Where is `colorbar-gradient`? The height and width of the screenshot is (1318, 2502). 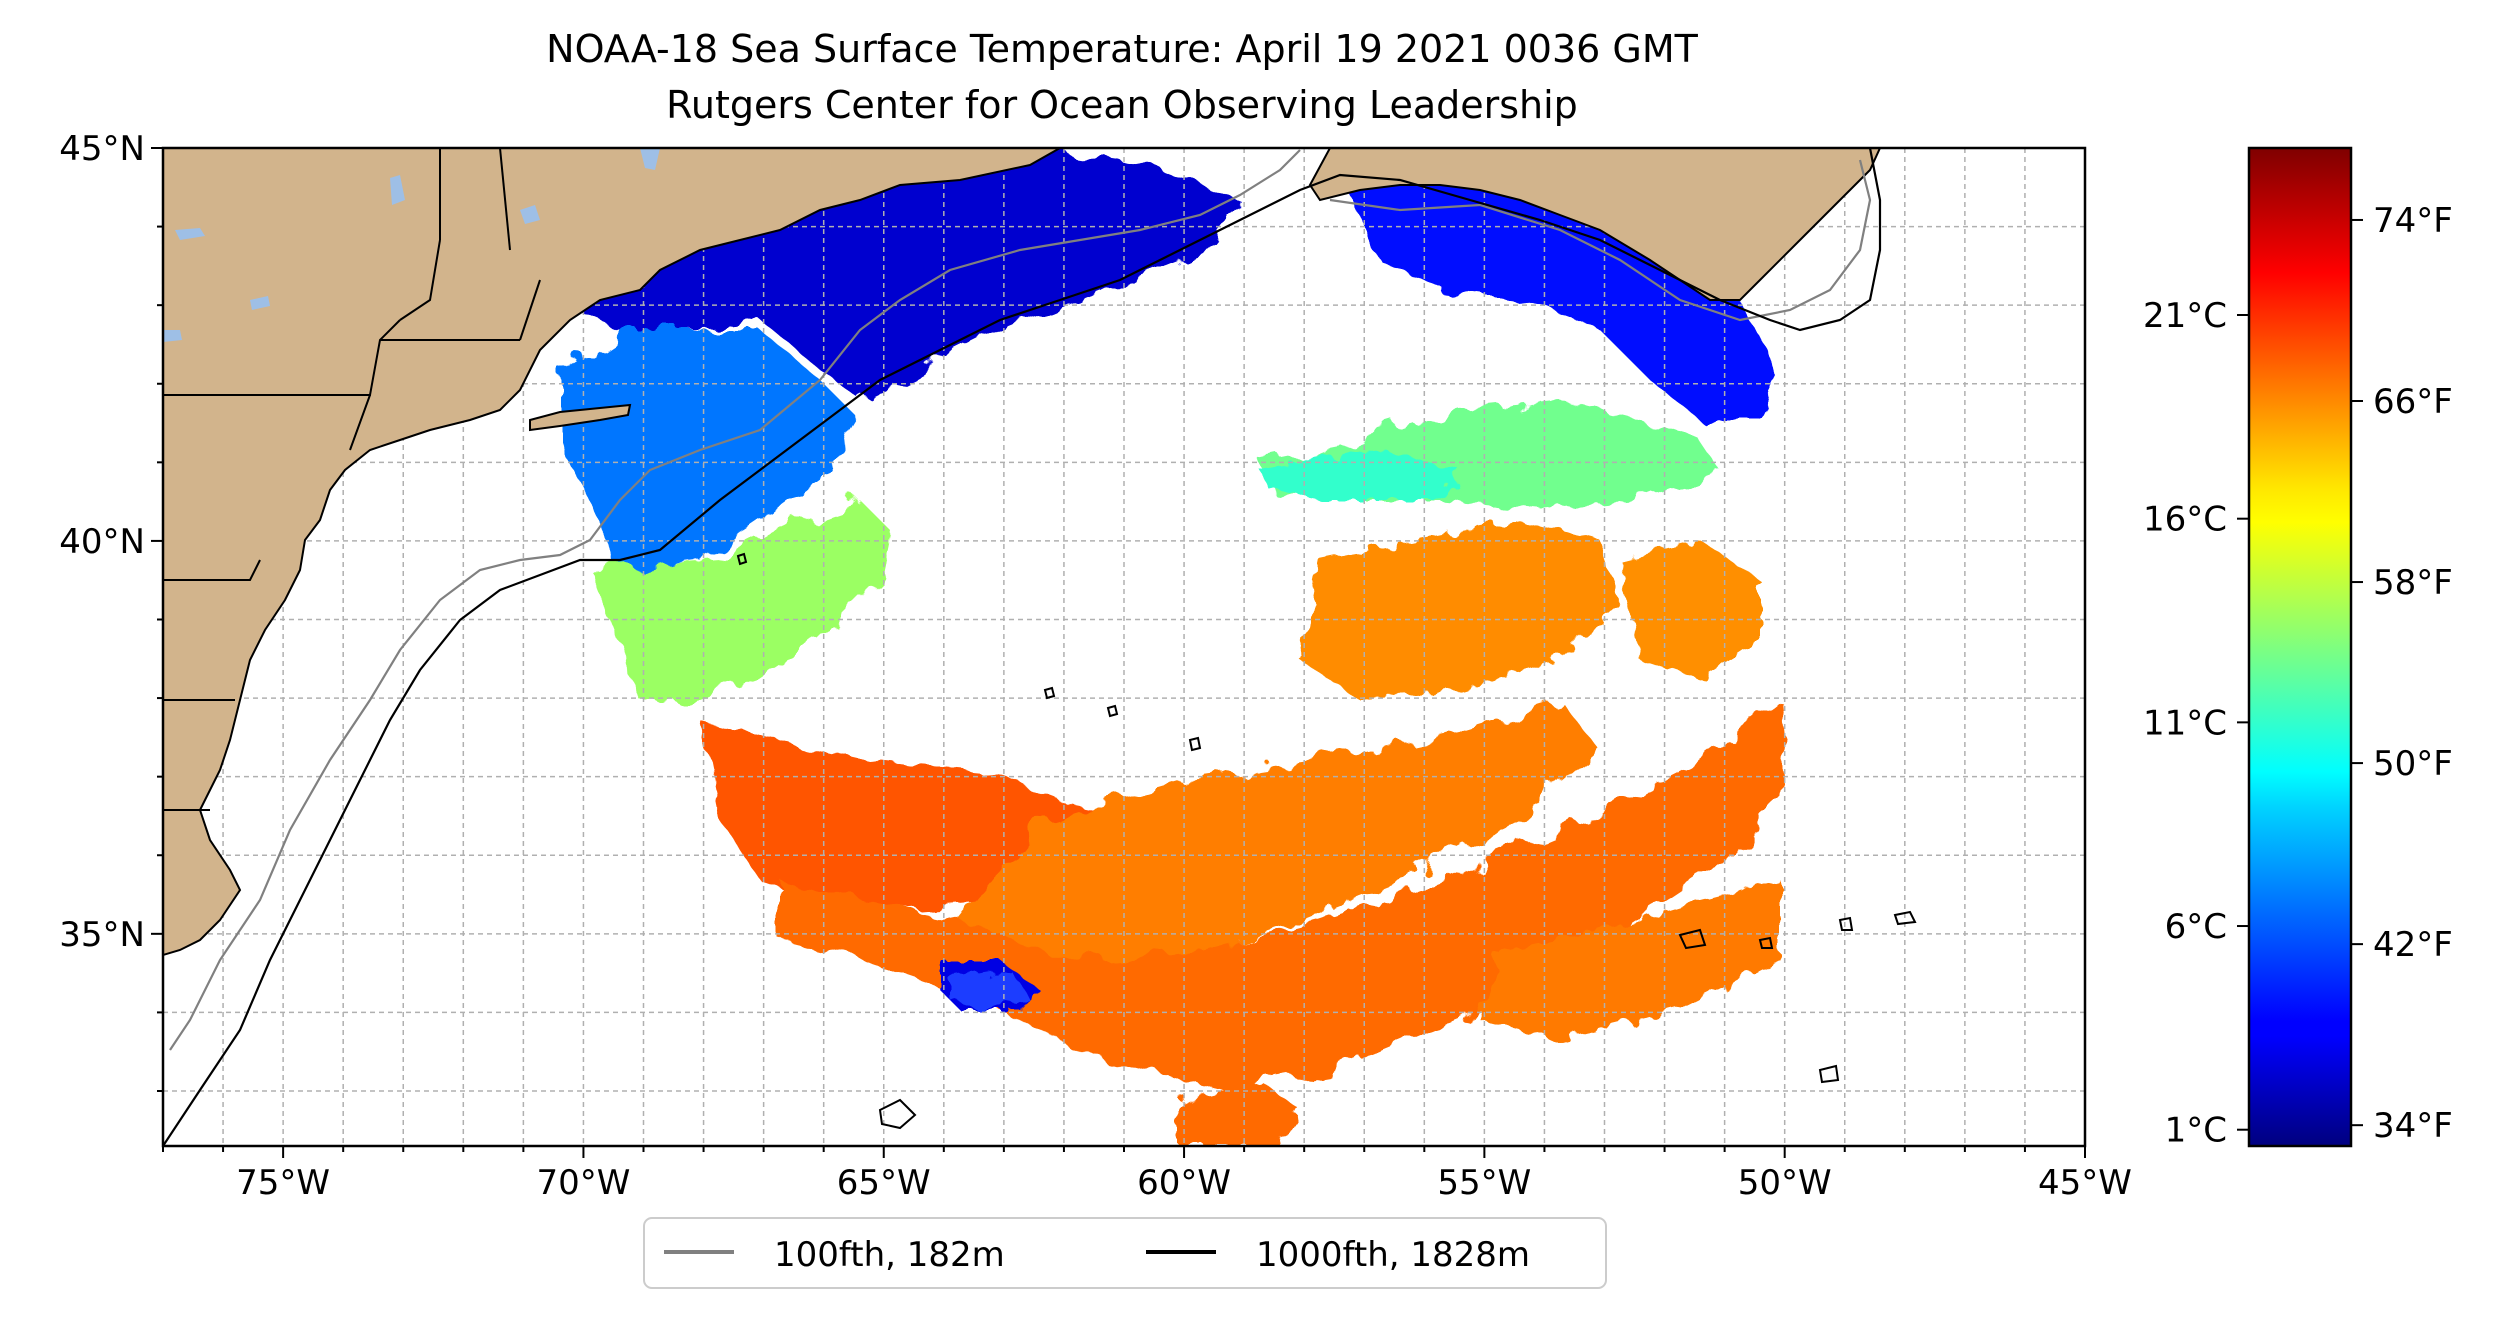
colorbar-gradient is located at coordinates (2300, 647).